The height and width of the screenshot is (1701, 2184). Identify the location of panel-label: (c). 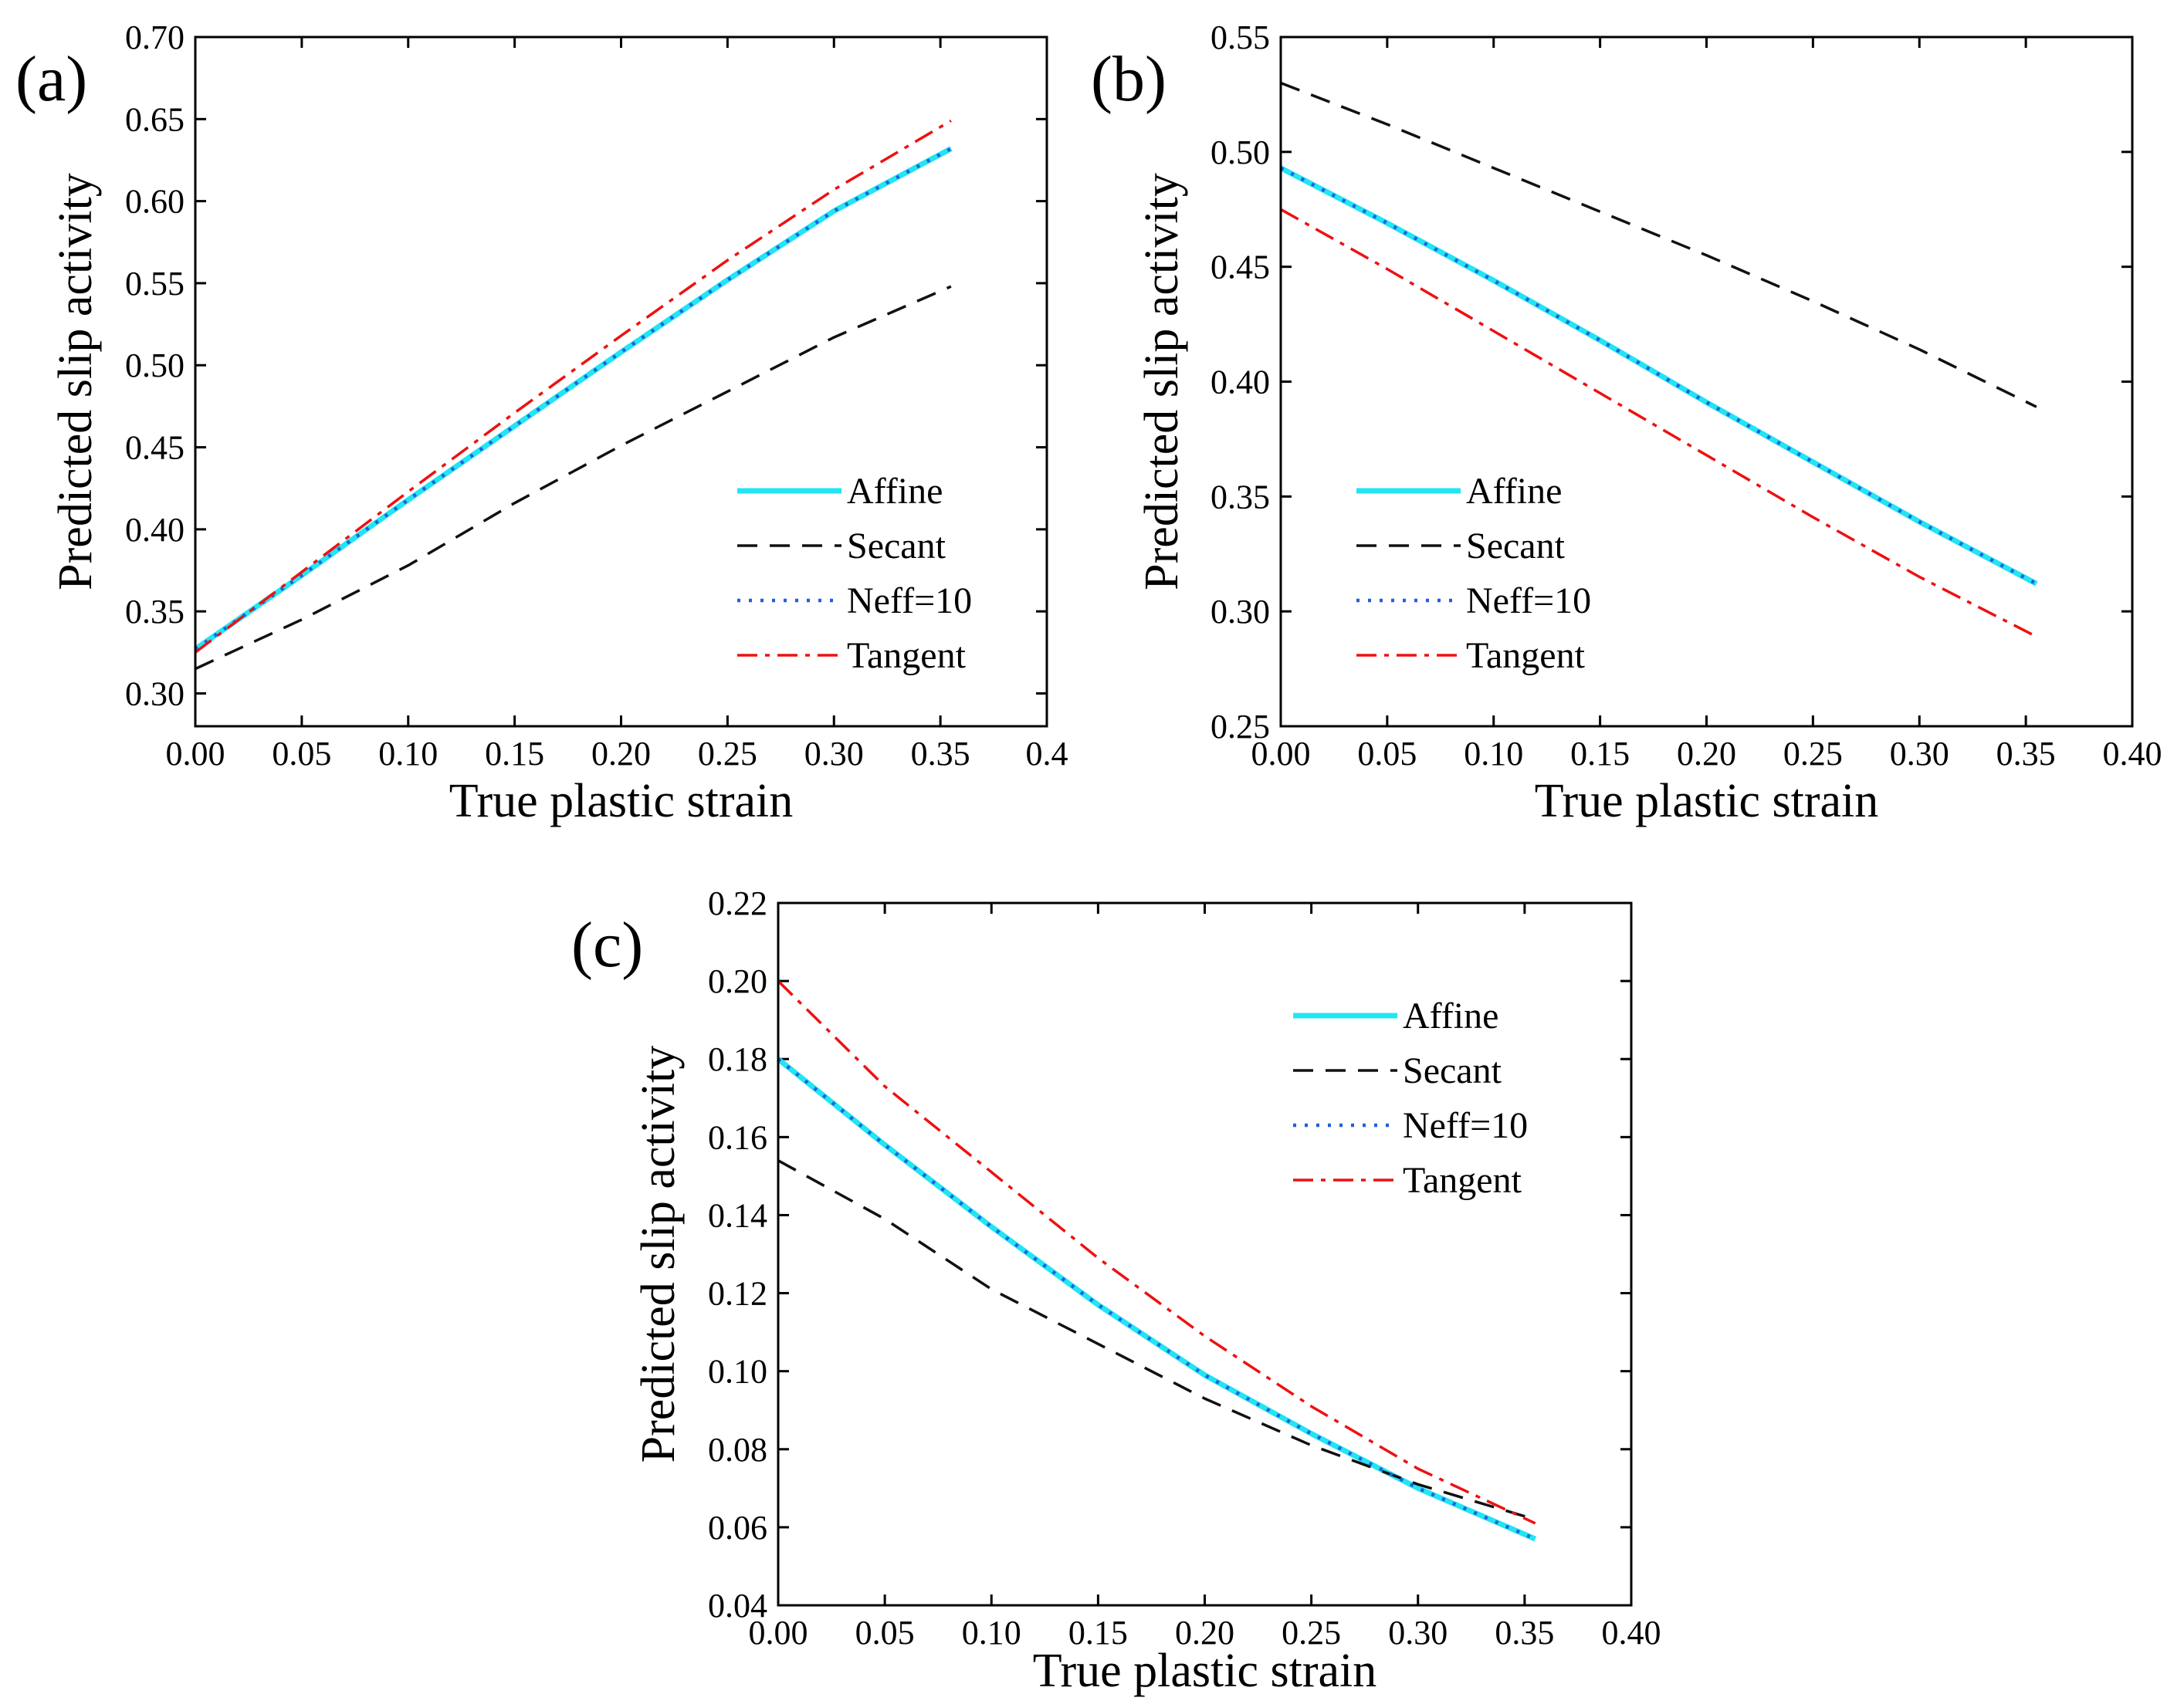
(607, 945).